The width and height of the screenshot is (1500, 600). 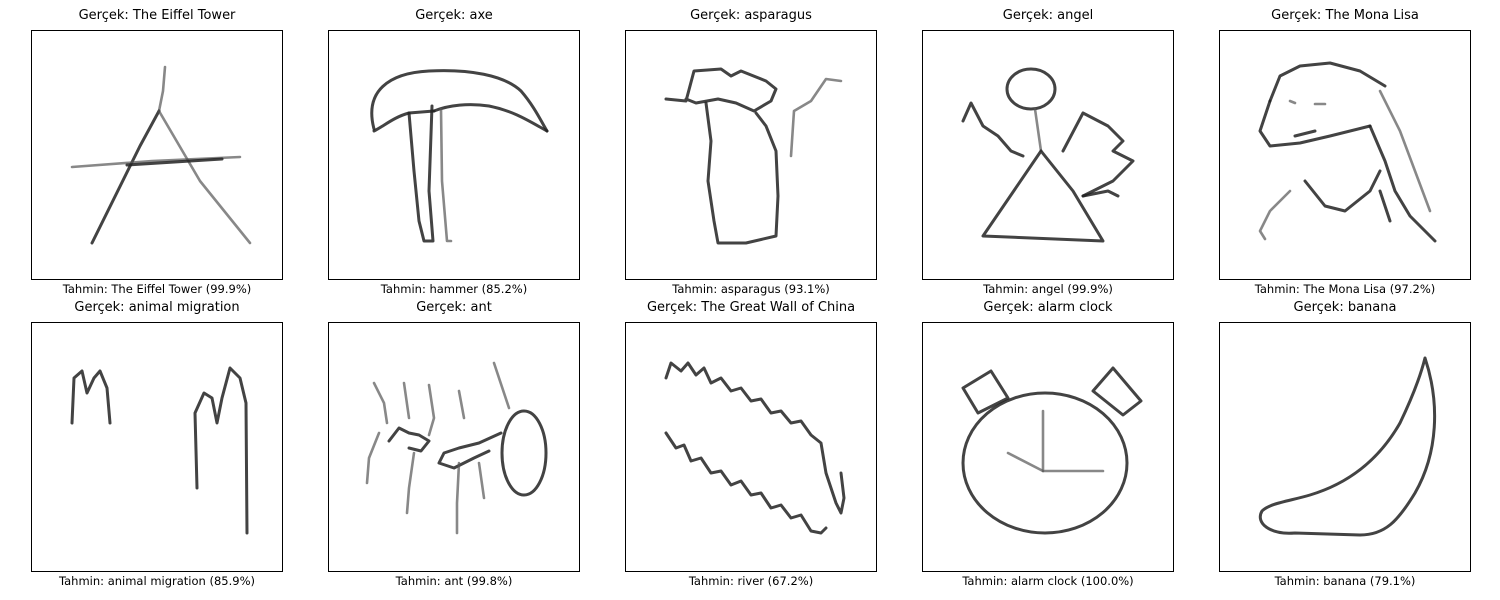 What do you see at coordinates (1345, 289) in the screenshot?
I see `prediction-label: Tahmin: The Mona Lisa (97.2%)` at bounding box center [1345, 289].